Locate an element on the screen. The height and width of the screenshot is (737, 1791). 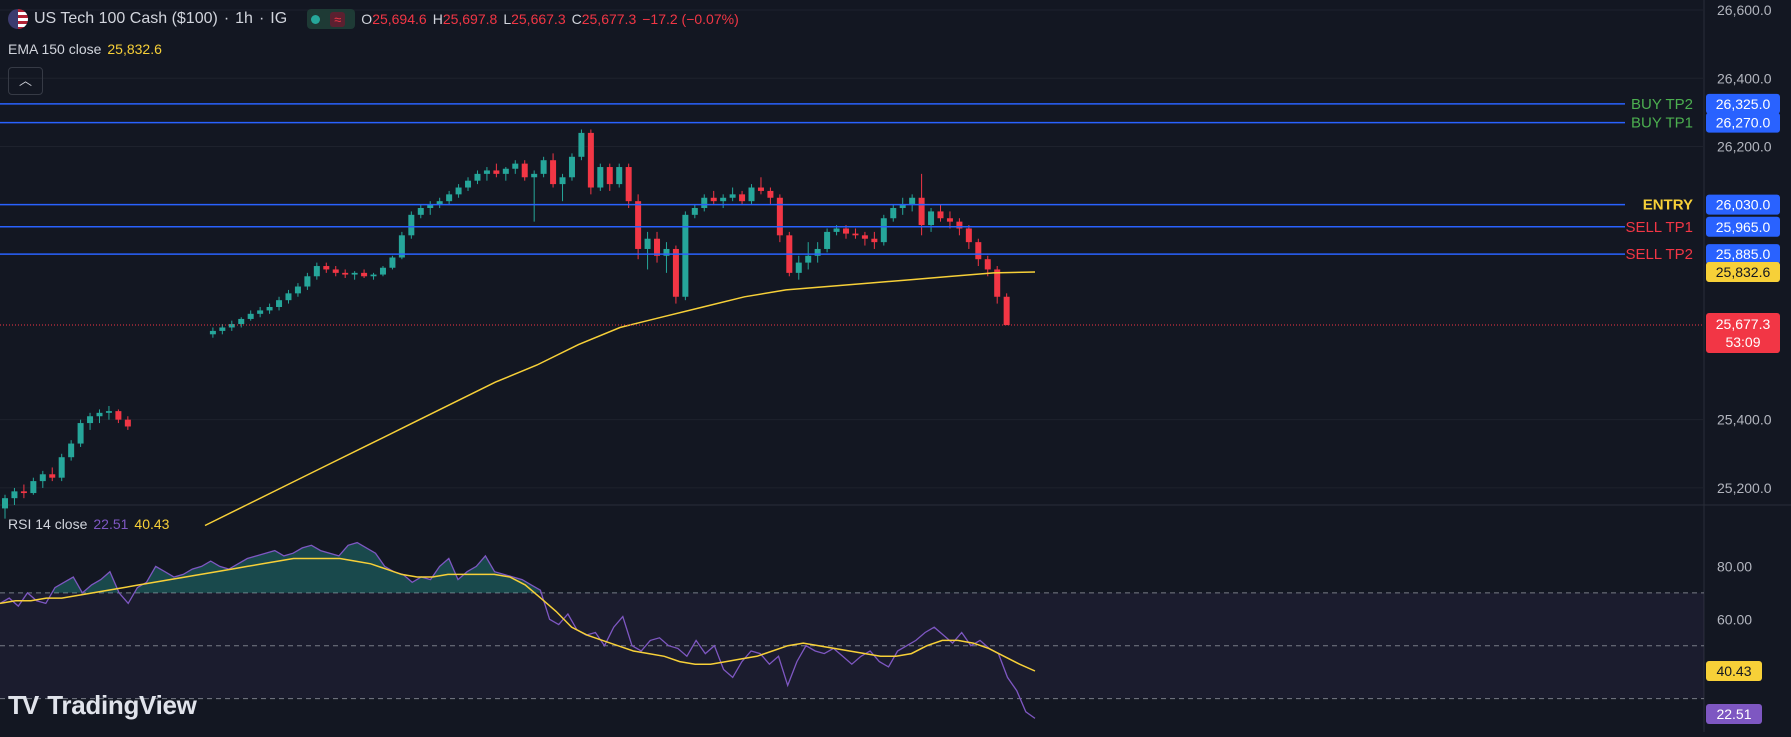
level-price-text: 26,325.0 is located at coordinates (1743, 104).